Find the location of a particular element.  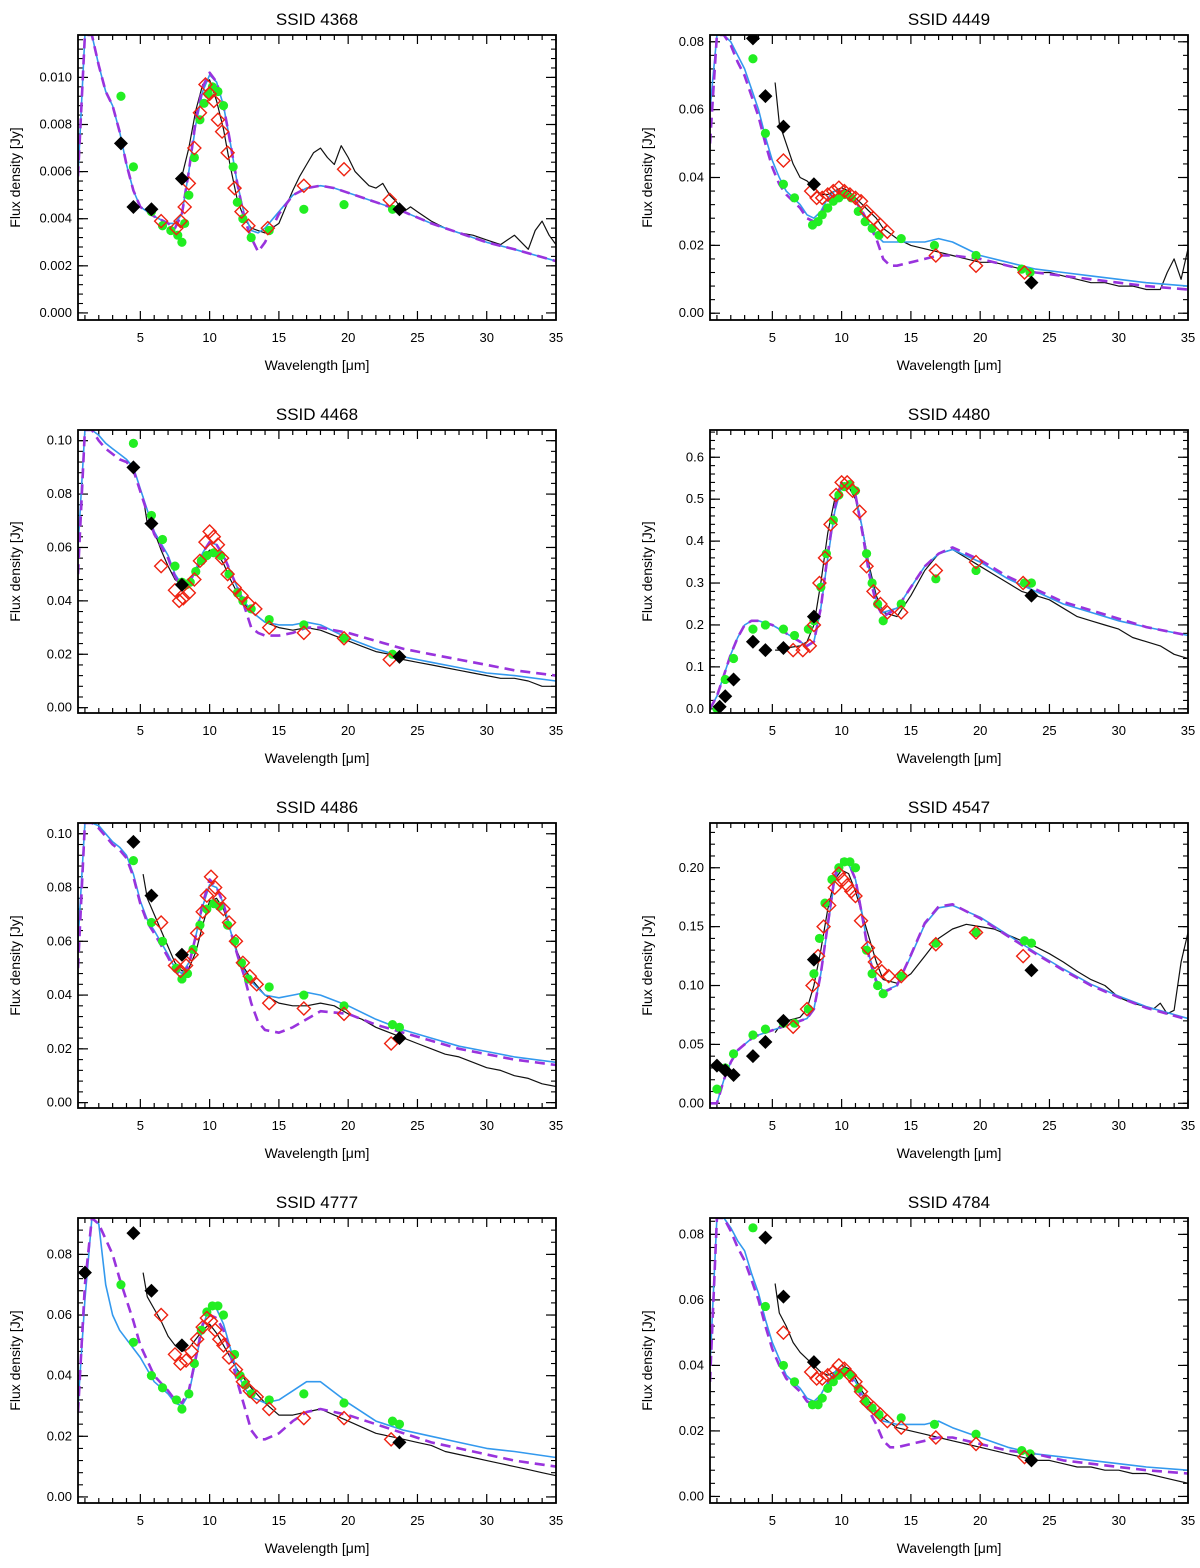

y-tick-label: 0.010 is located at coordinates (55, 76).